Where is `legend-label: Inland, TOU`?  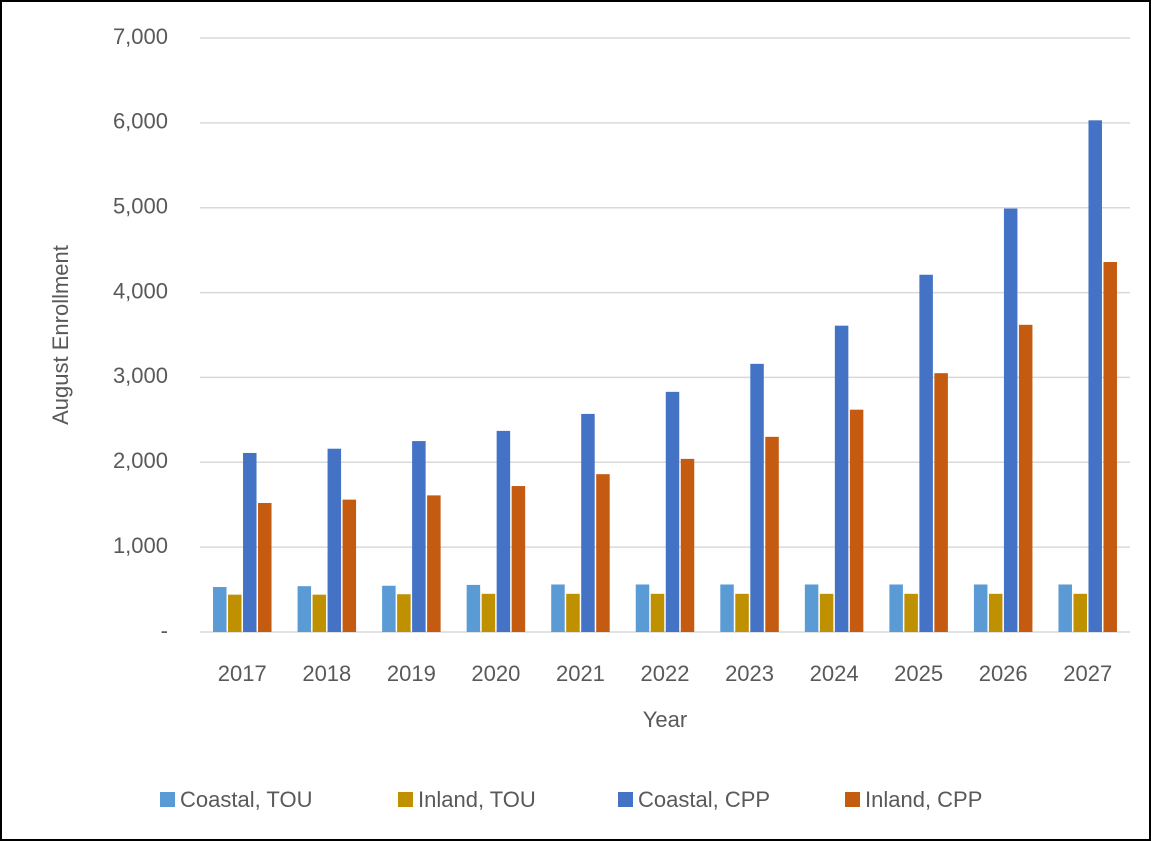 legend-label: Inland, TOU is located at coordinates (477, 799).